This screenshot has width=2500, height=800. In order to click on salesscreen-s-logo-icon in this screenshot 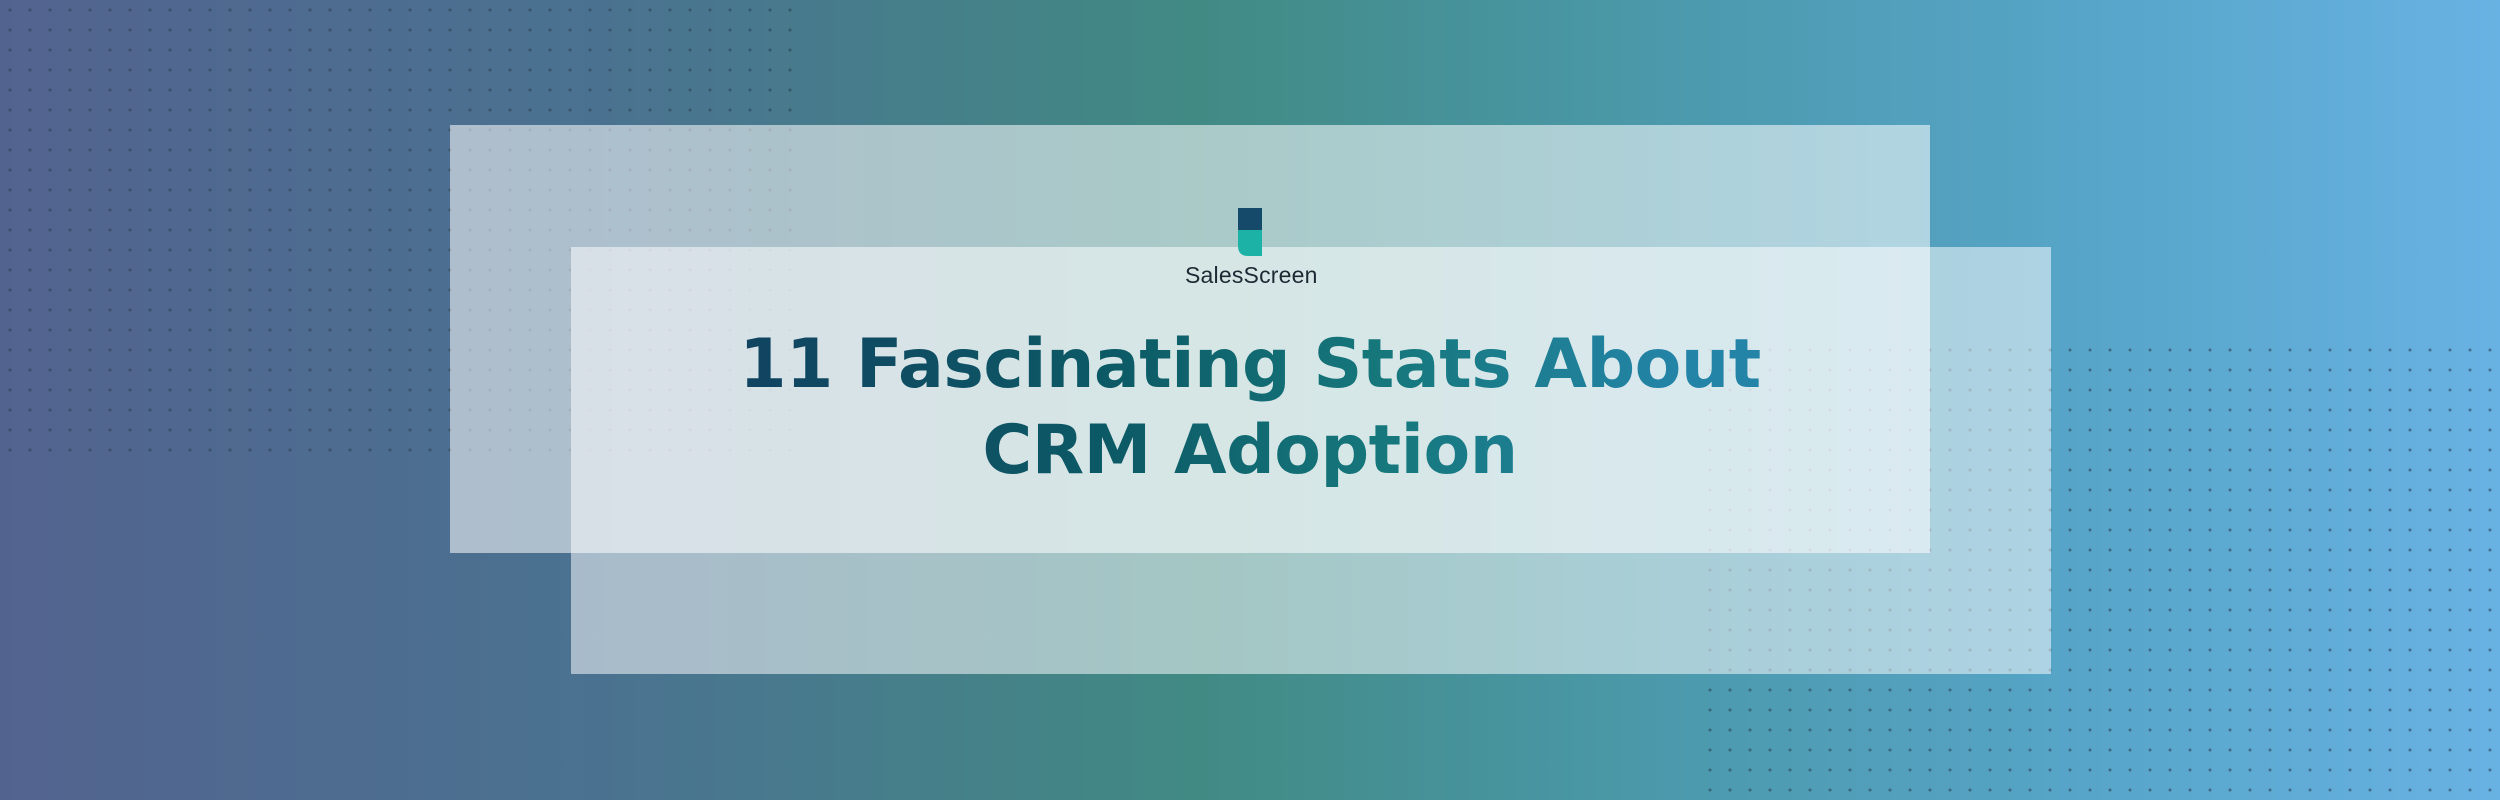, I will do `click(1250, 232)`.